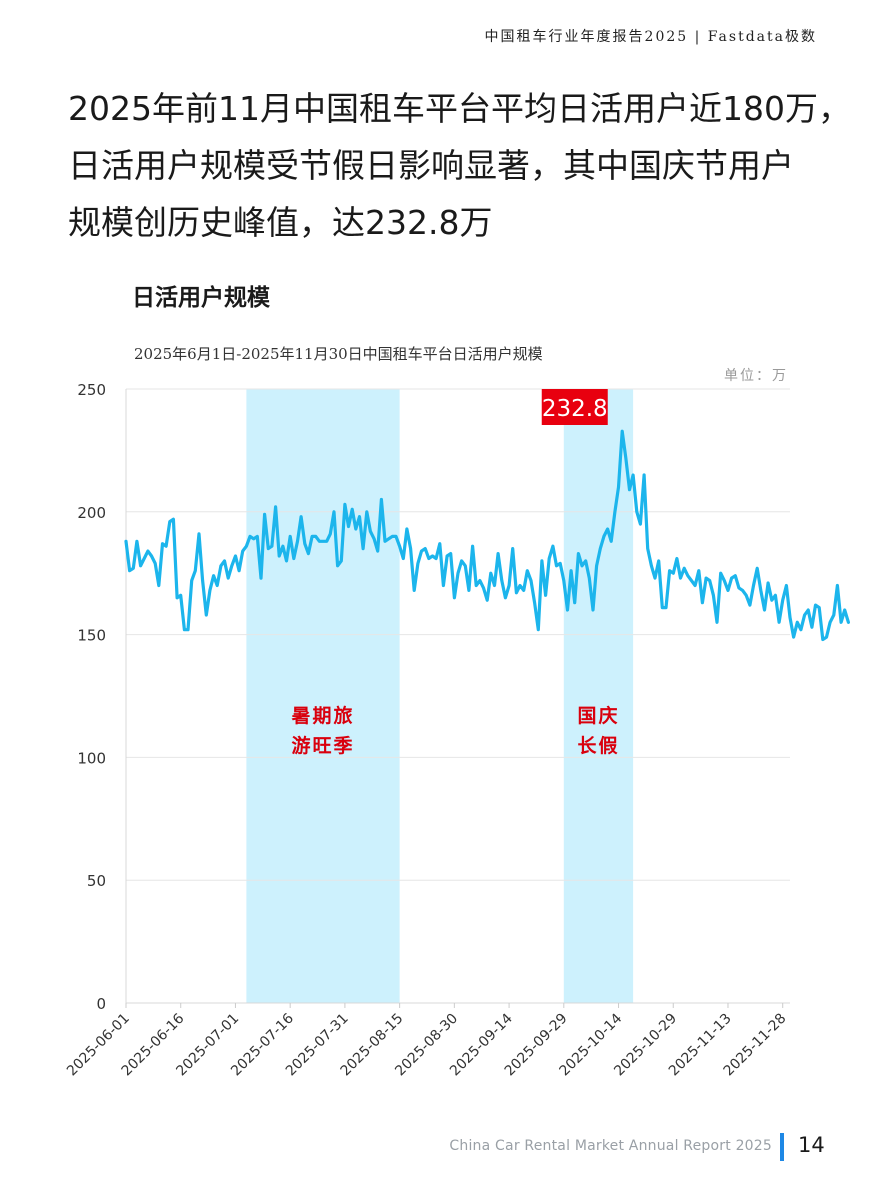  What do you see at coordinates (338, 354) in the screenshot?
I see `chart-subtitle: 2025年6月1日-2025年11月30日中国租车平台日活用户规模` at bounding box center [338, 354].